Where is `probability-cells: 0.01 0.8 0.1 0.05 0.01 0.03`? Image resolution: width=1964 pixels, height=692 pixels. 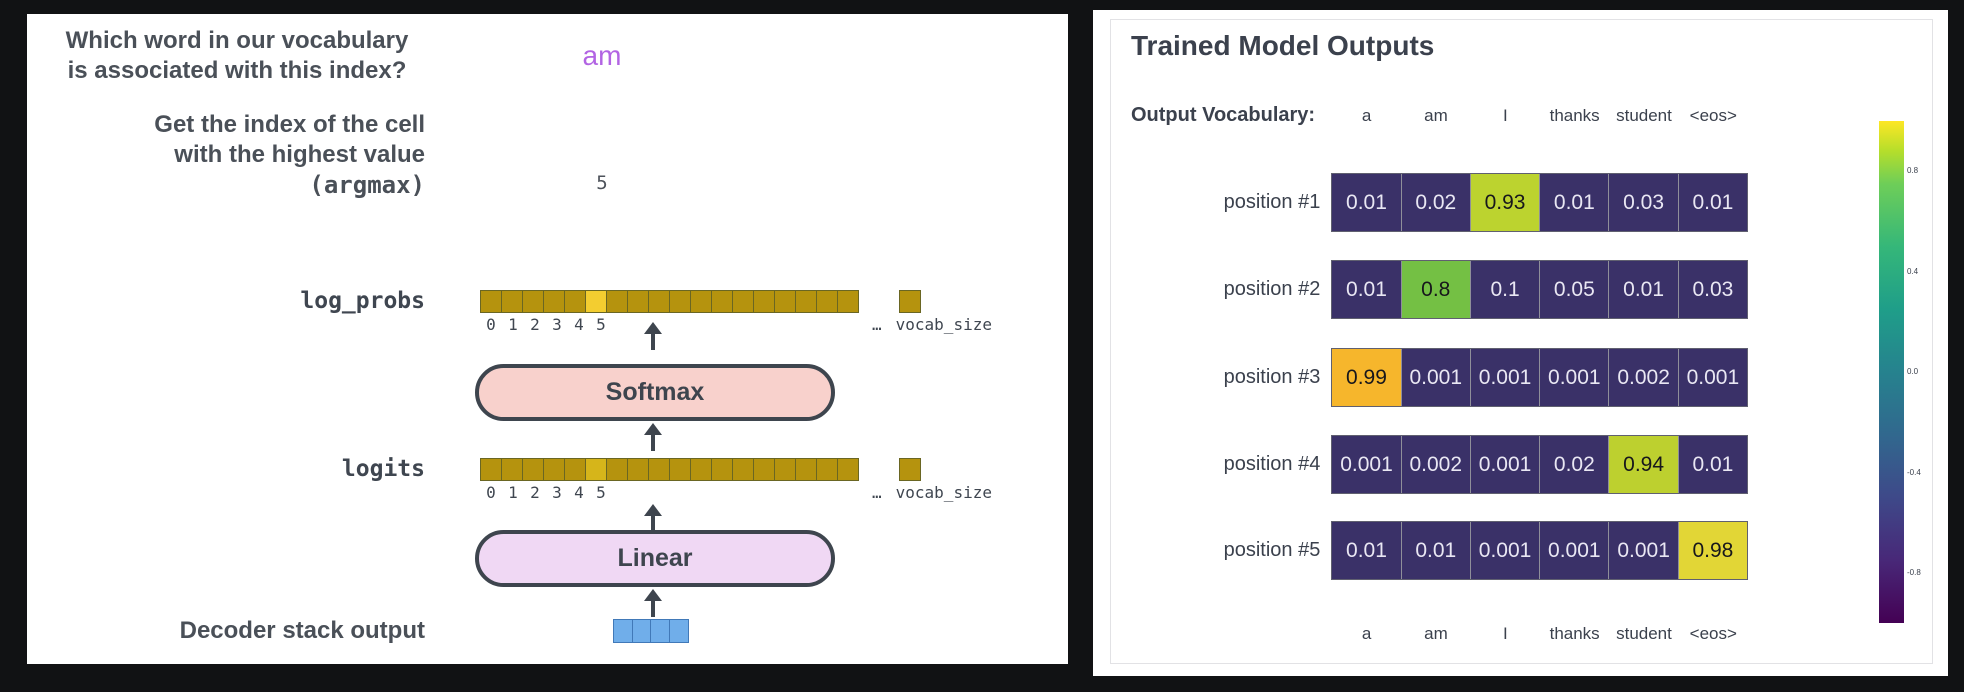
probability-cells: 0.01 0.8 0.1 0.05 0.01 0.03 is located at coordinates (1539, 289).